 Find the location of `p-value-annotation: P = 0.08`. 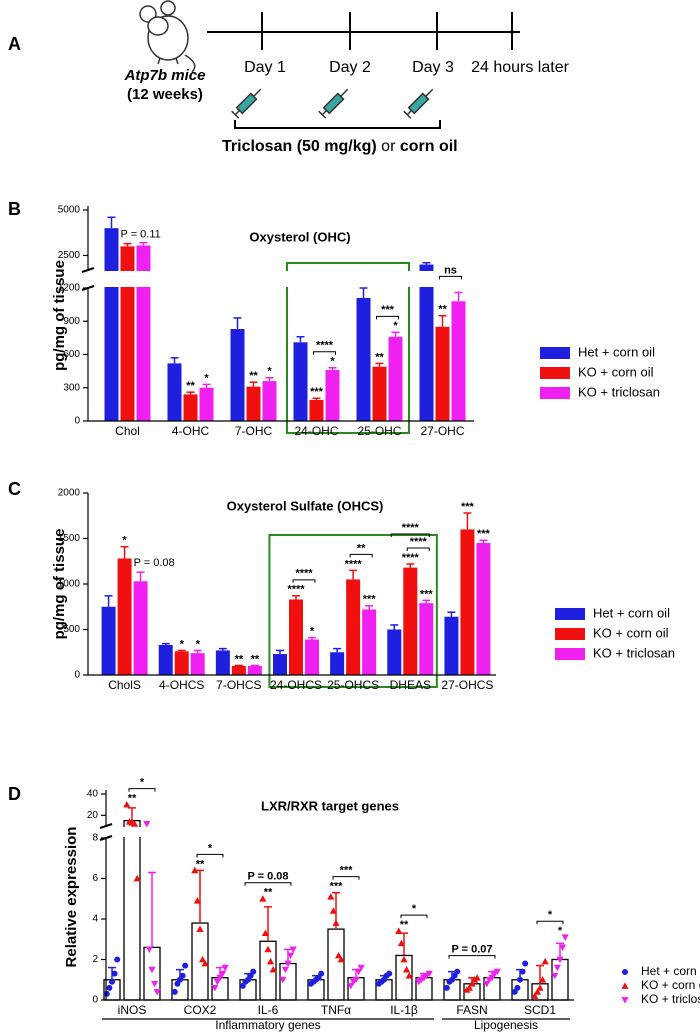

p-value-annotation: P = 0.08 is located at coordinates (154, 563).